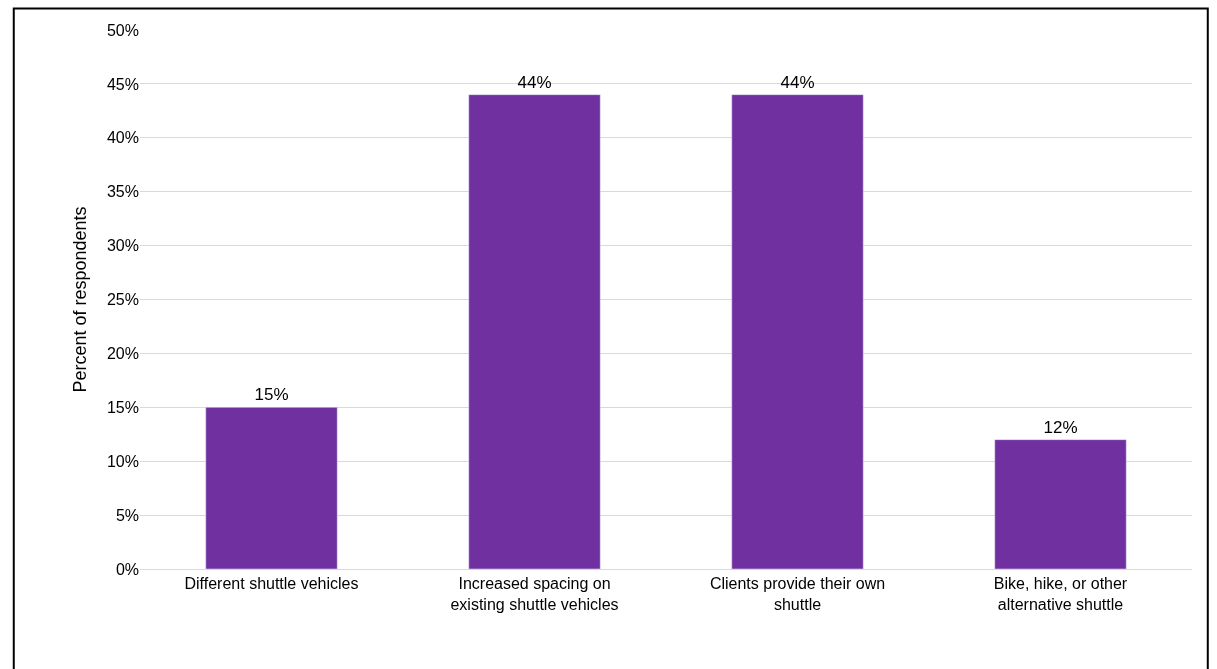 The height and width of the screenshot is (669, 1217). What do you see at coordinates (122, 84) in the screenshot?
I see `y-tick-label: 45%` at bounding box center [122, 84].